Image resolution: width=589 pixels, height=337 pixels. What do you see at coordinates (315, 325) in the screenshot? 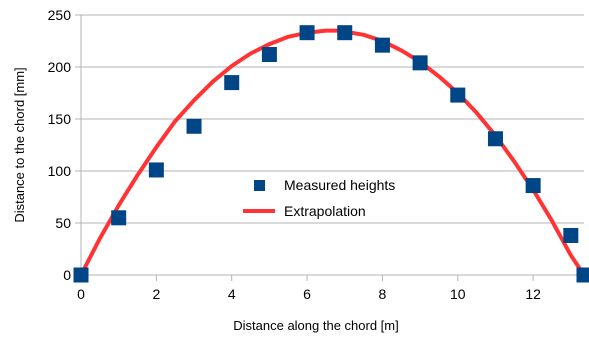
I see `x-axis-title: Distance along the chord [m]` at bounding box center [315, 325].